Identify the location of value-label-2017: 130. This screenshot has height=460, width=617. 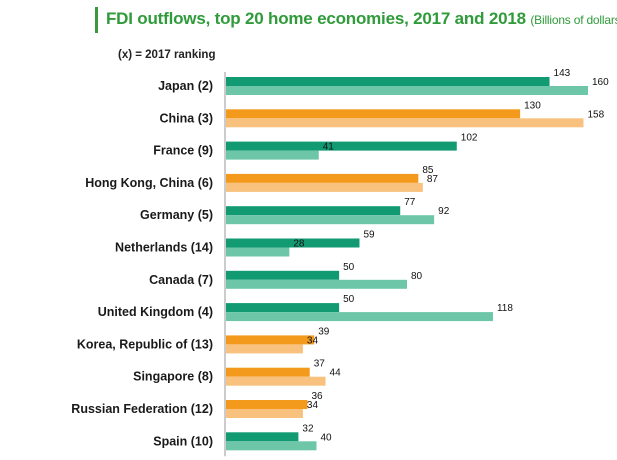
(532, 105).